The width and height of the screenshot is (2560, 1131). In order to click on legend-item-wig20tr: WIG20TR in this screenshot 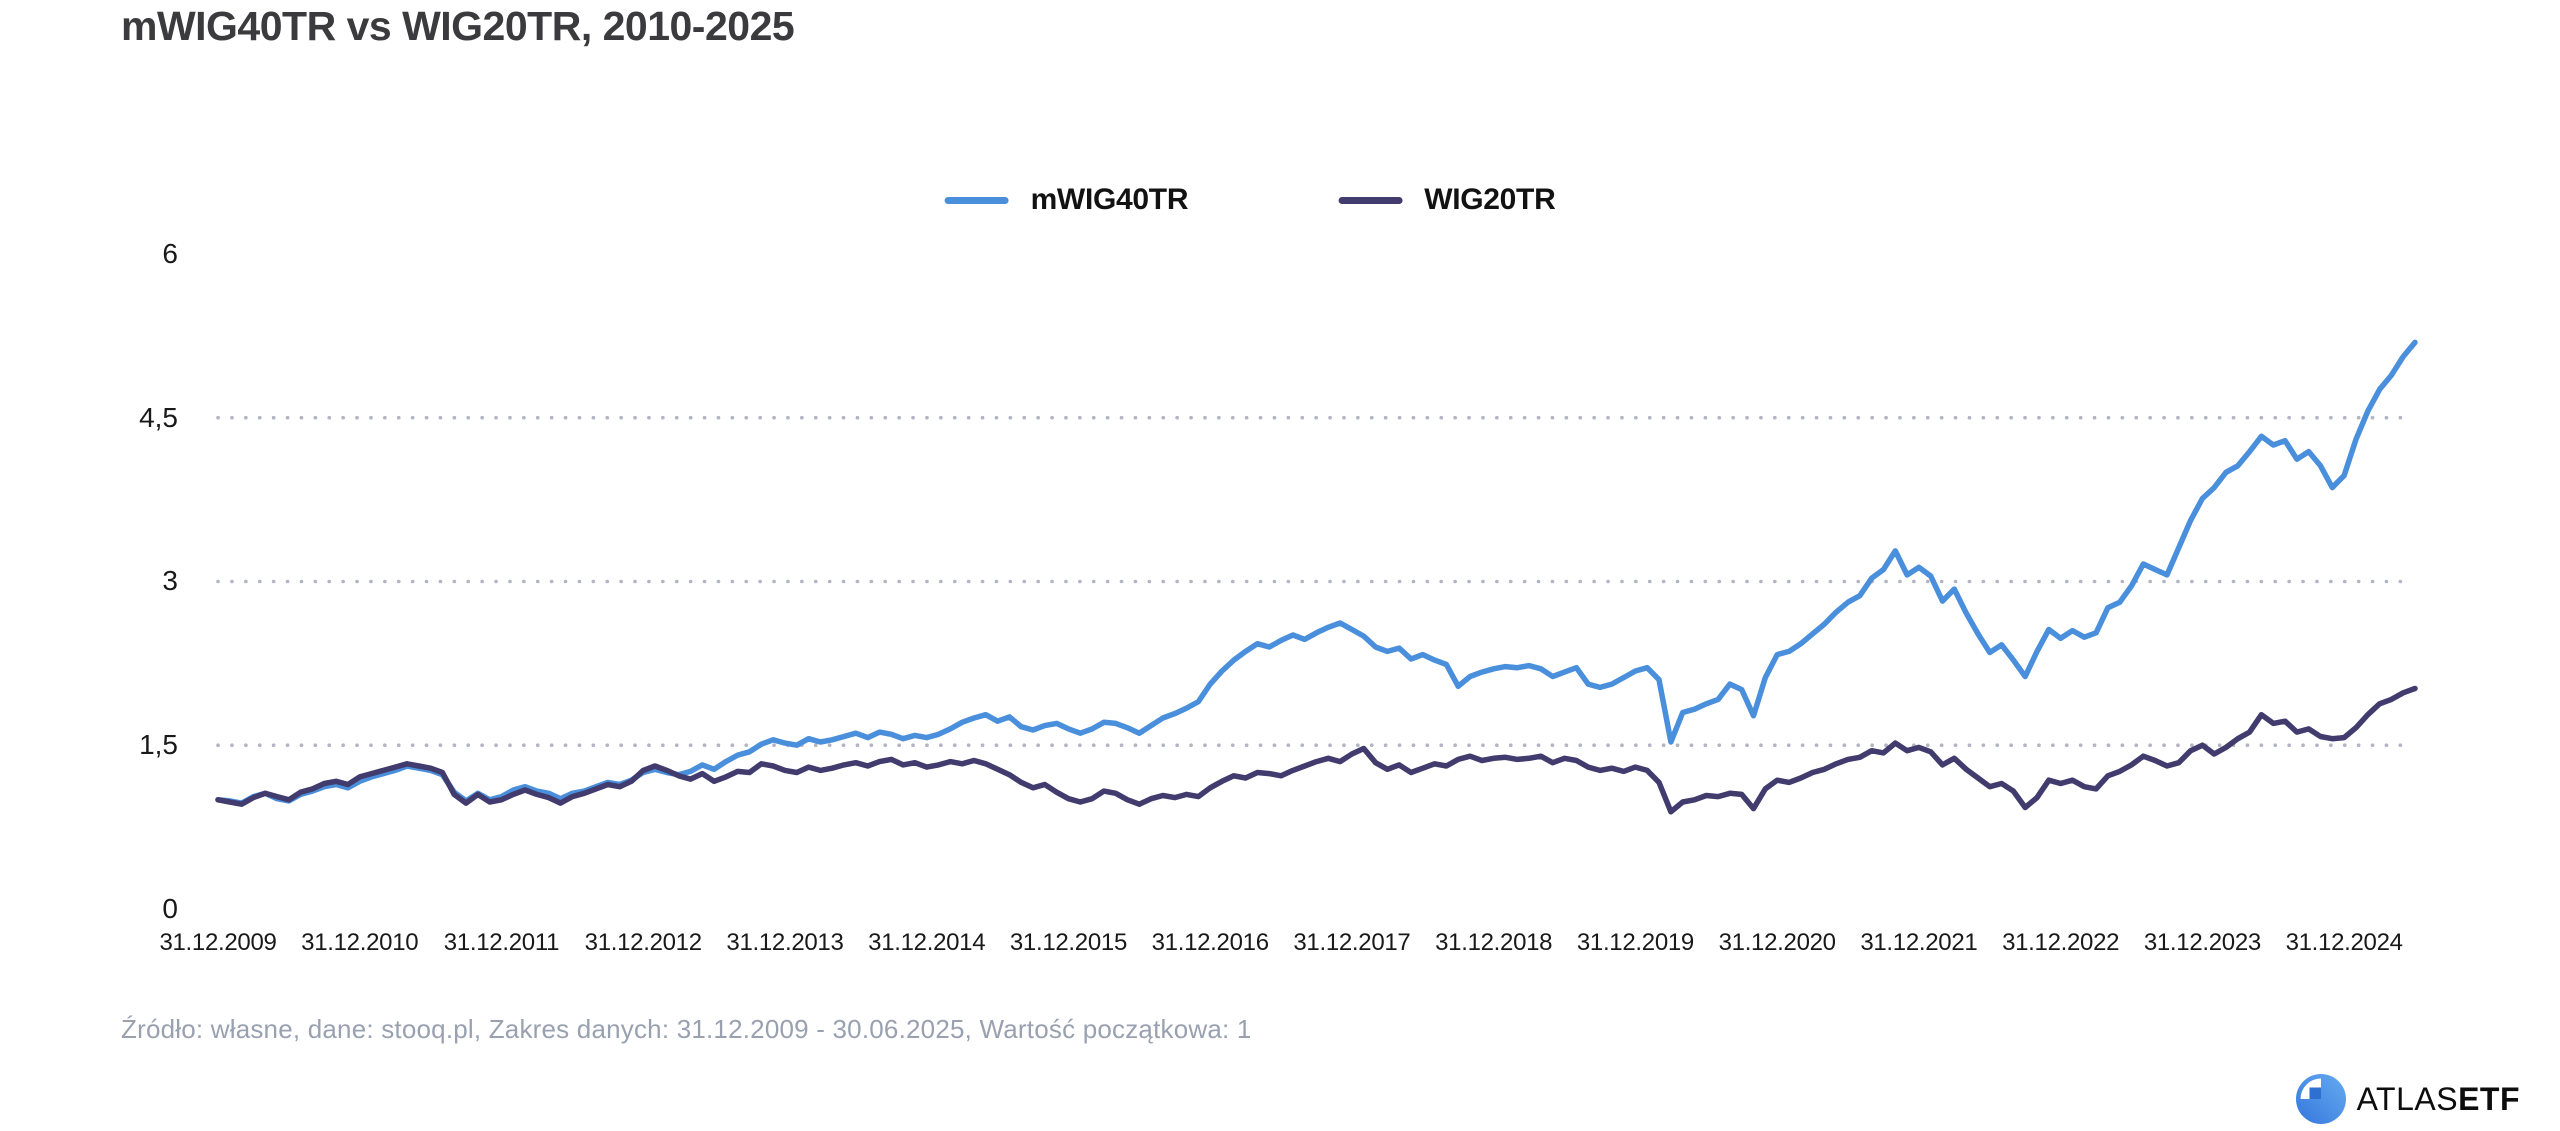, I will do `click(1447, 200)`.